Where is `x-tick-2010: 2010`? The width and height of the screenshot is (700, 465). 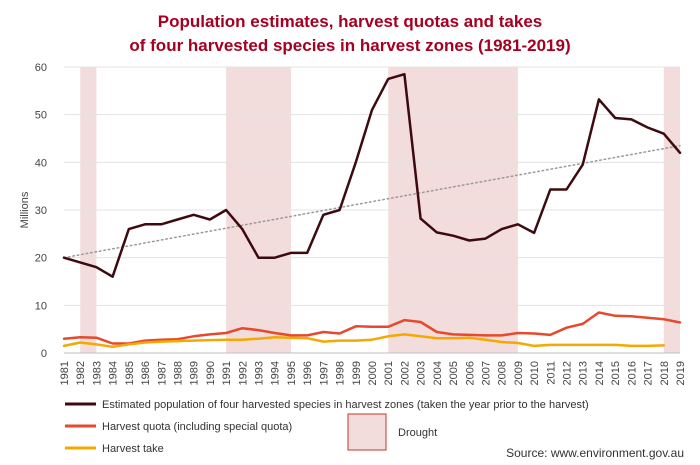
x-tick-2010: 2010 is located at coordinates (535, 373).